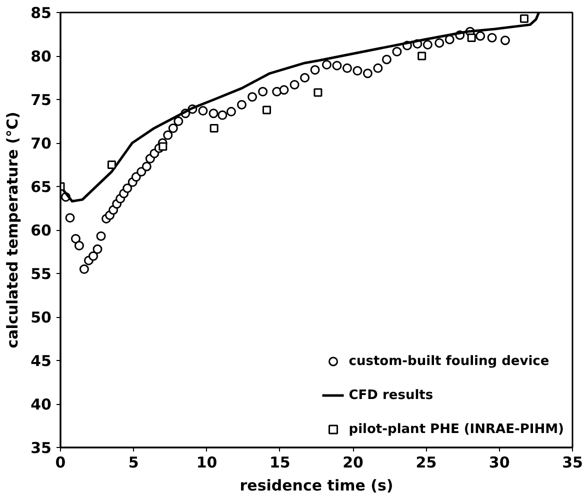 This screenshot has width=586, height=497. I want to click on legend-label: CFD results, so click(391, 395).